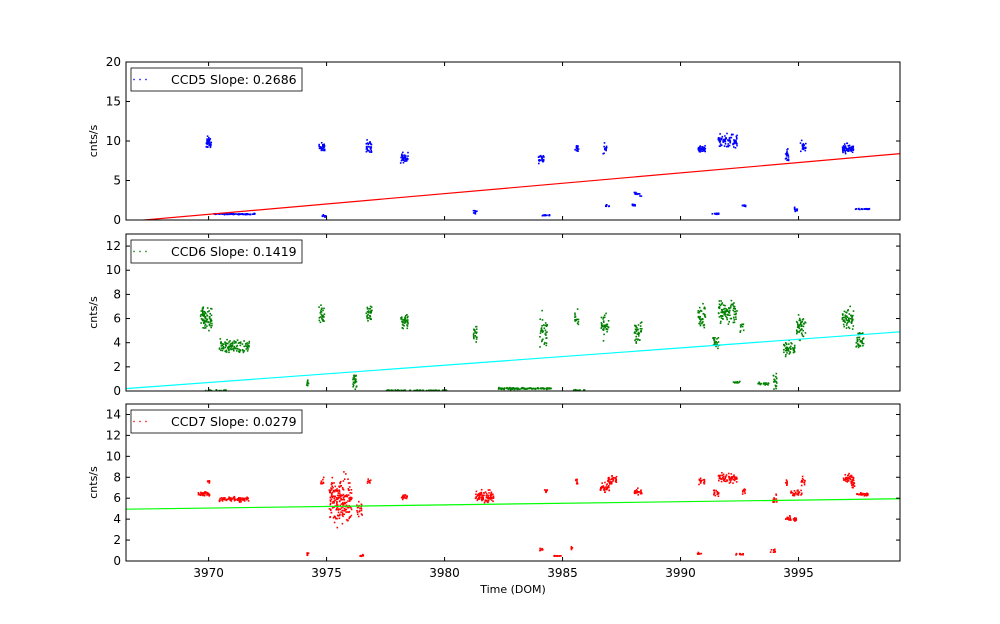 The width and height of the screenshot is (1000, 624). Describe the element at coordinates (512, 589) in the screenshot. I see `x-axis-label: Time (DOM)` at that location.